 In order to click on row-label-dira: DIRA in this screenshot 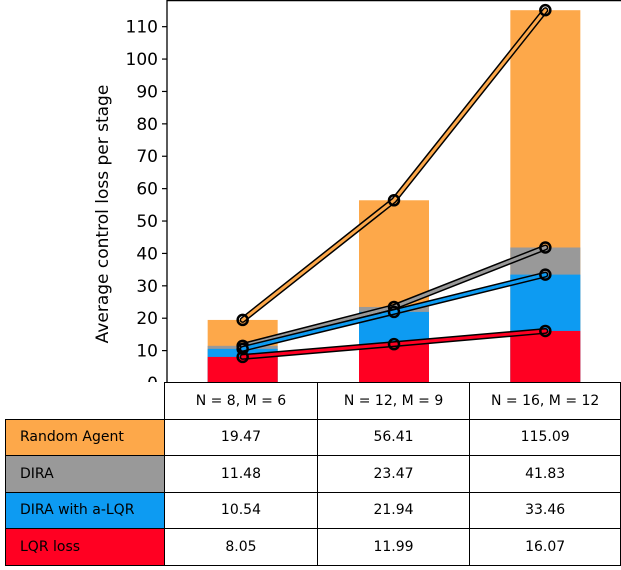, I will do `click(85, 474)`.